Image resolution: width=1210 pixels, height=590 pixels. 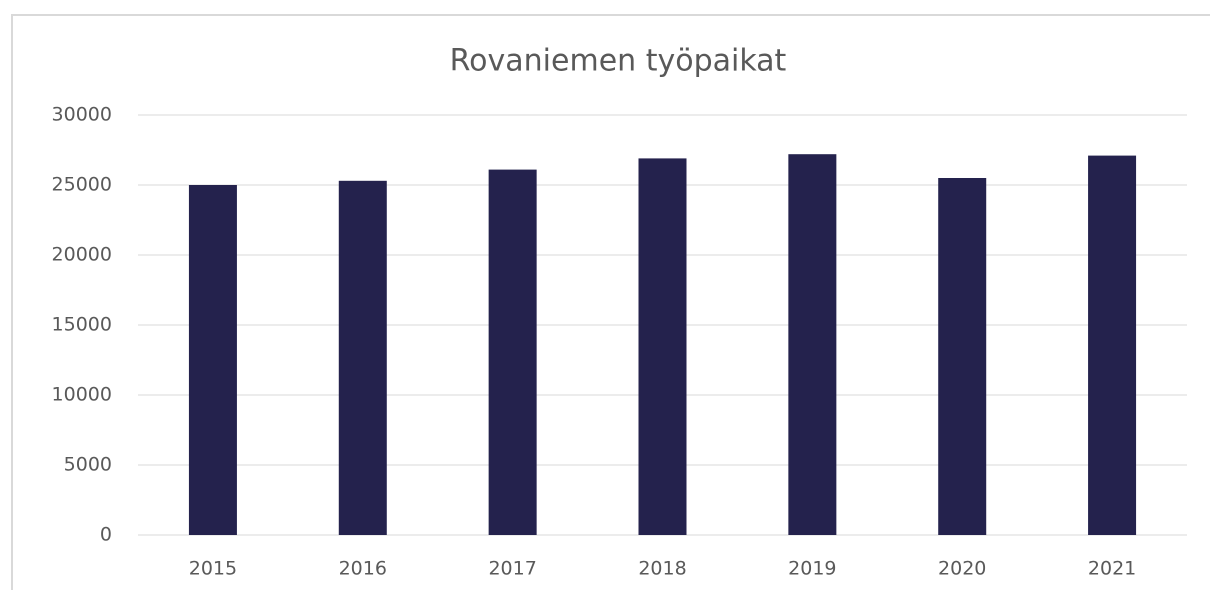 I want to click on x-tick-label: 2020, so click(x=962, y=569).